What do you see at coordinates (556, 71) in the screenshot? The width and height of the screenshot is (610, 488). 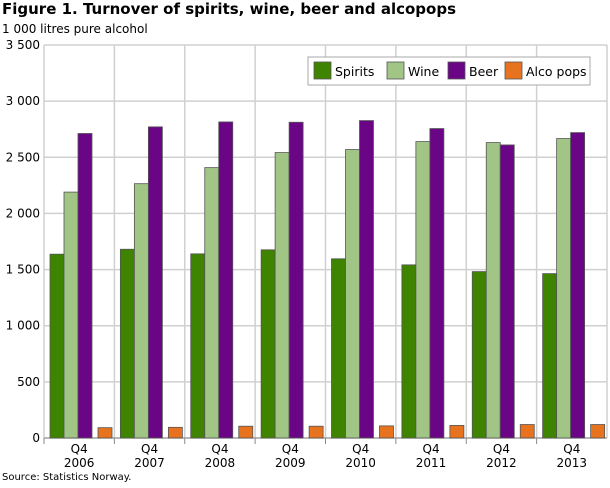 I see `legend-label: Alco pops` at bounding box center [556, 71].